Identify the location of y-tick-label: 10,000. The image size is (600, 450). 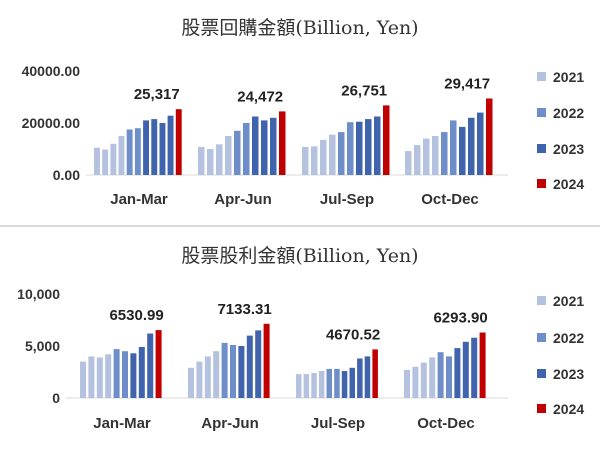
(38, 294).